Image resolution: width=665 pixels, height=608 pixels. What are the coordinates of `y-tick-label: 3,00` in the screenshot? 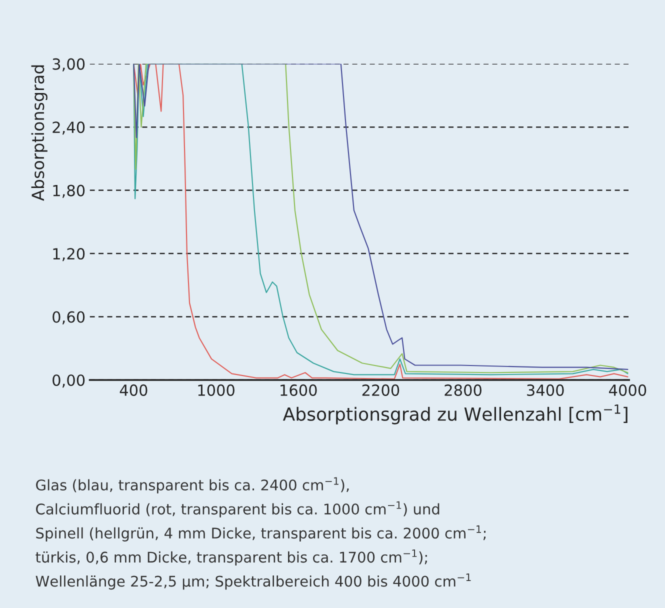 It's located at (68, 65).